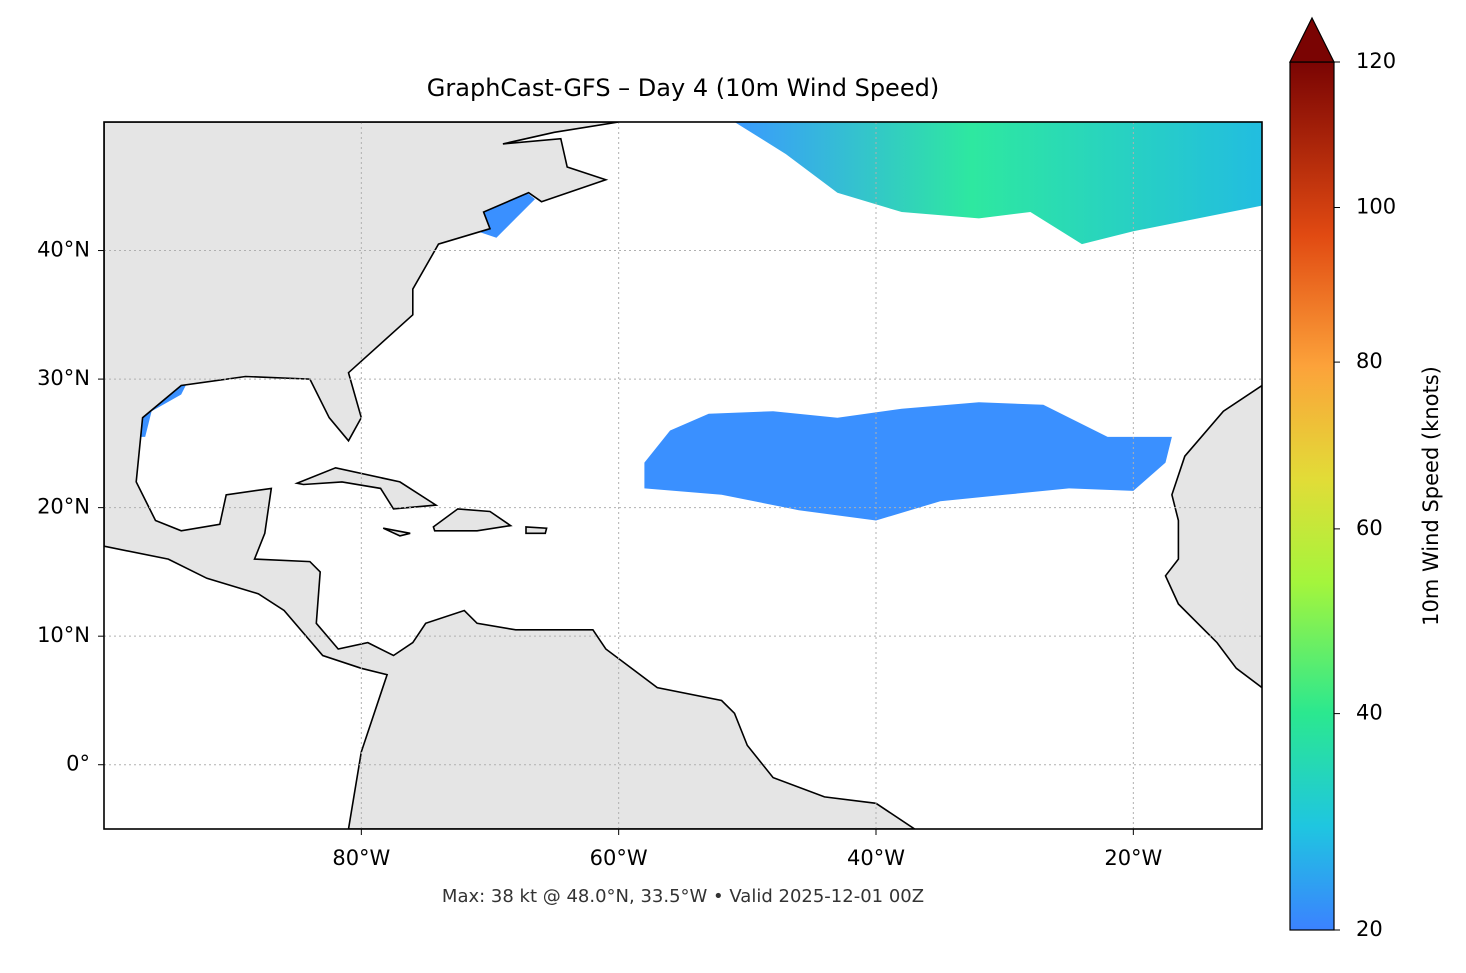 The image size is (1466, 973). What do you see at coordinates (1431, 496) in the screenshot?
I see `colorbar-label: 10m Wind Speed (knots)` at bounding box center [1431, 496].